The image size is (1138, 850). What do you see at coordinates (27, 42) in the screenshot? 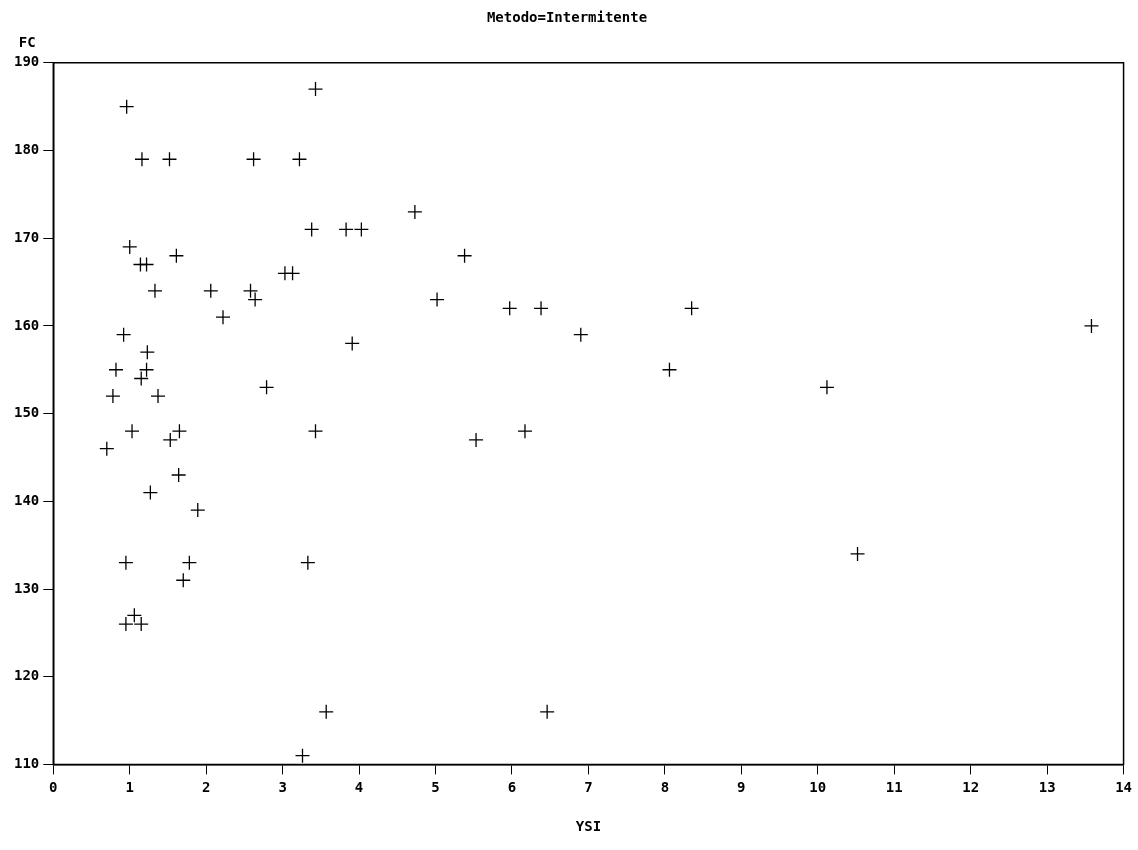
I see `y-axis-title: FC` at bounding box center [27, 42].